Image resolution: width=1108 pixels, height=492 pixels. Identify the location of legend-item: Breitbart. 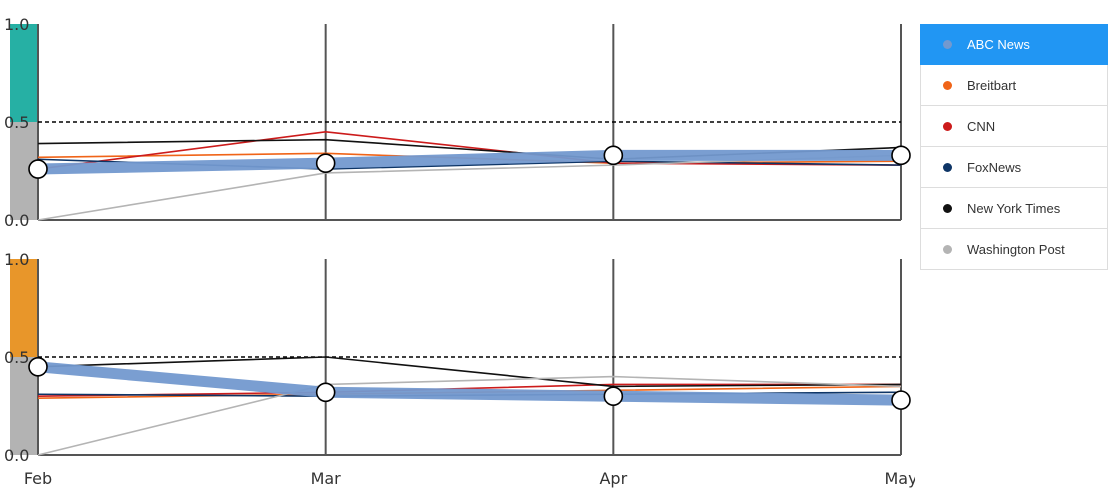
(1014, 85).